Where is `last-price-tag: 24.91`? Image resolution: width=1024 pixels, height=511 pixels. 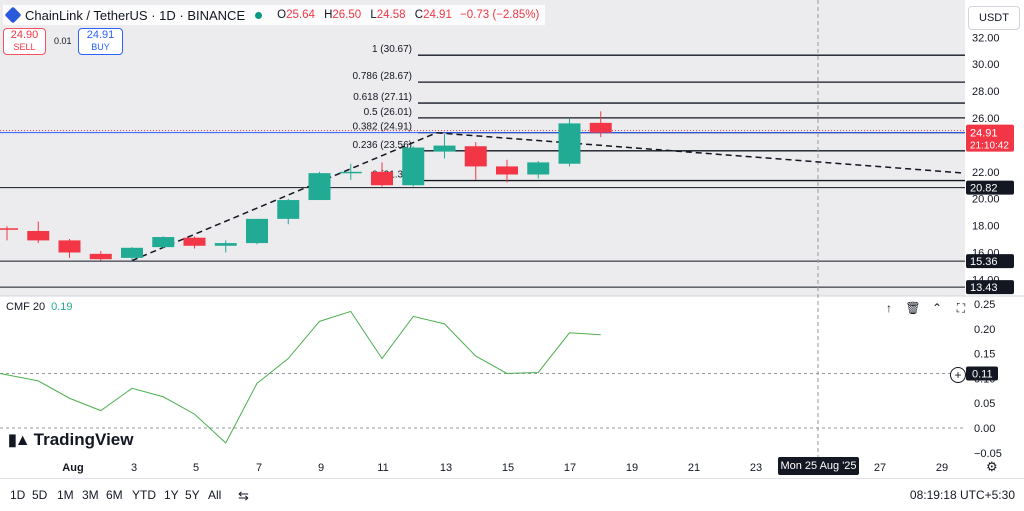 last-price-tag: 24.91 is located at coordinates (984, 134).